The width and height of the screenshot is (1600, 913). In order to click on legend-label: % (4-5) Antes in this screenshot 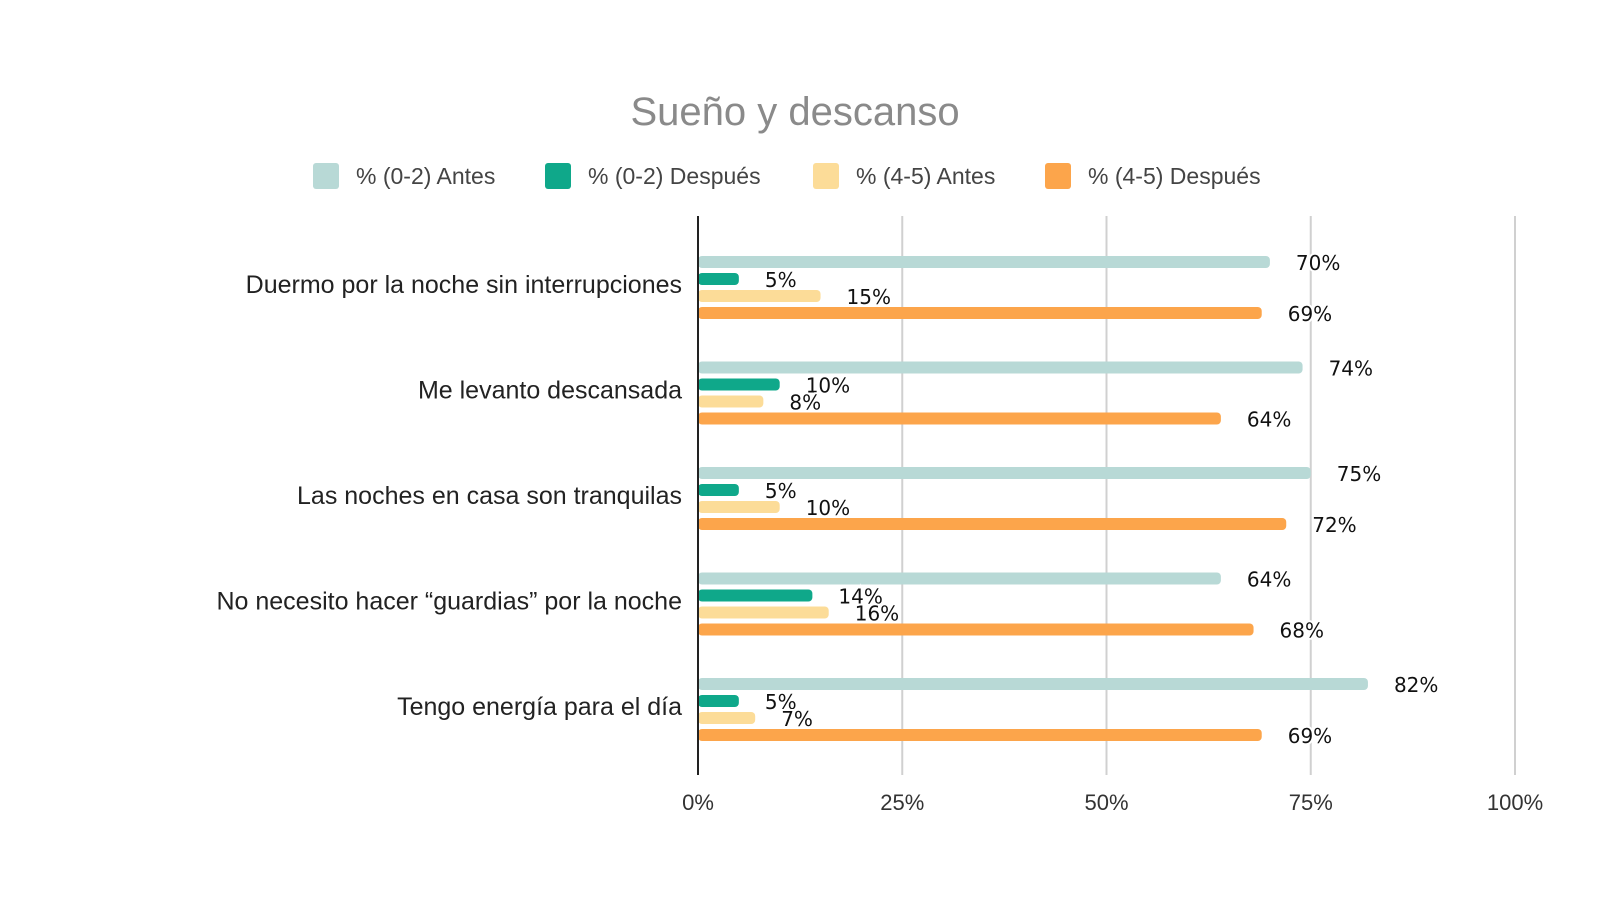, I will do `click(925, 176)`.